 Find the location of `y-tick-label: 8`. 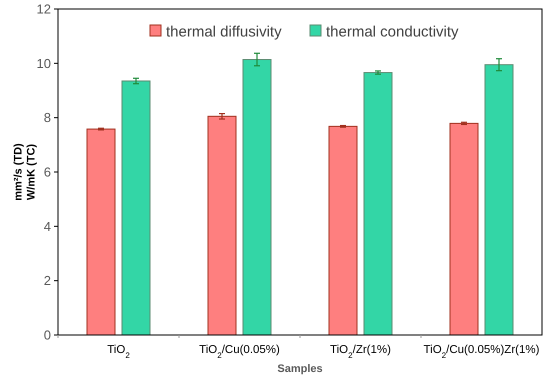

y-tick-label: 8 is located at coordinates (47, 118).